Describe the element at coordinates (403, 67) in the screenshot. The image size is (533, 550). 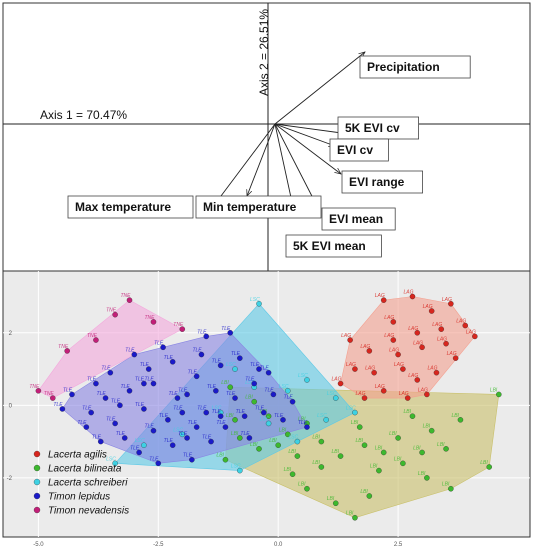
I see `vector-label-precipitation: Precipitation` at that location.